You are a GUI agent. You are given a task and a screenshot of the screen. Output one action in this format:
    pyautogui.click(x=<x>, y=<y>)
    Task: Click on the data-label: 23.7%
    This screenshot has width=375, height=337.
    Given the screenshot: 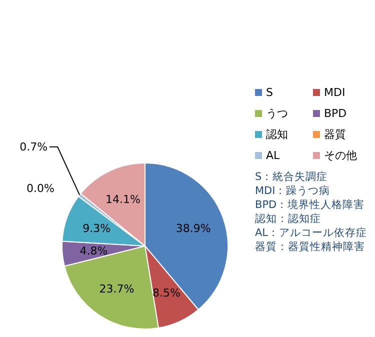 What is the action you would take?
    pyautogui.click(x=116, y=289)
    